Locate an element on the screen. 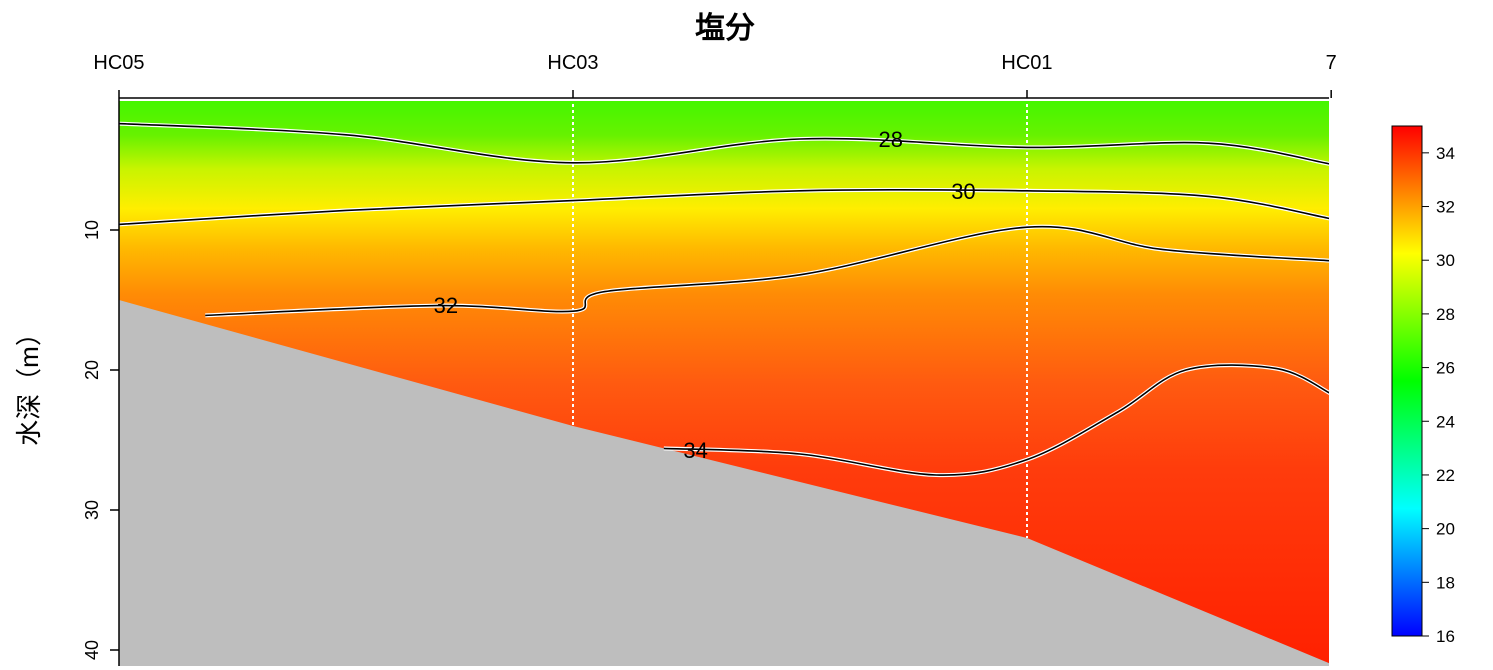  colorbar-tick-label: 20 is located at coordinates (1445, 529).